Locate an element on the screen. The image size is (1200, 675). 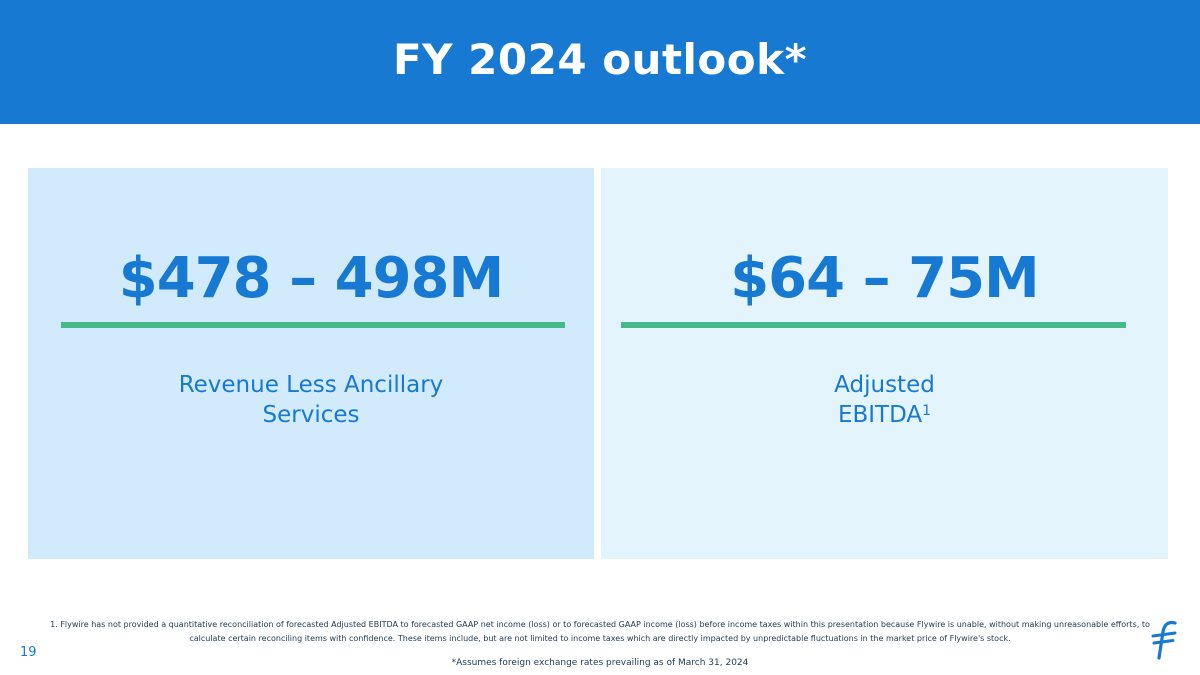
ebitda-label-line2: EBITDA is located at coordinates (880, 415).